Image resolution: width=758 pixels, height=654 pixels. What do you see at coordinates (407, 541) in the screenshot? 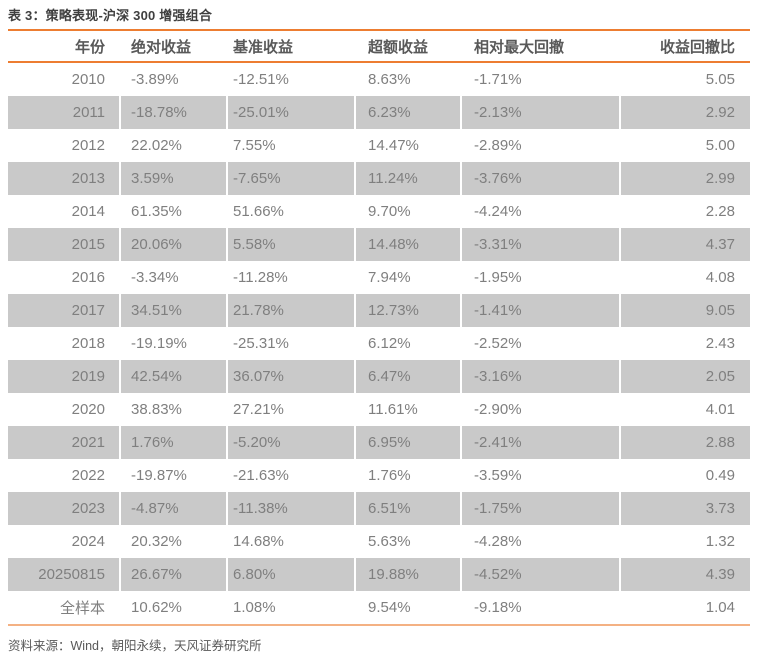
I see `table-cell: 5.63%` at bounding box center [407, 541].